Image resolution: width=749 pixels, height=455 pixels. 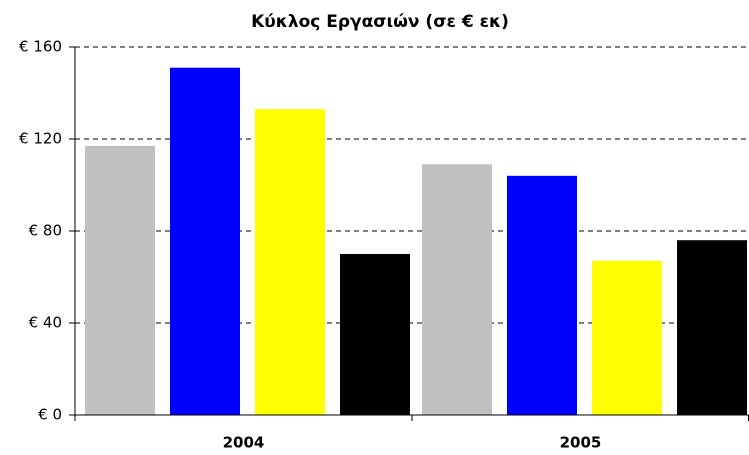 What do you see at coordinates (380, 22) in the screenshot?
I see `chart-title: Κύκλος Εργασιών (σε € εκ)` at bounding box center [380, 22].